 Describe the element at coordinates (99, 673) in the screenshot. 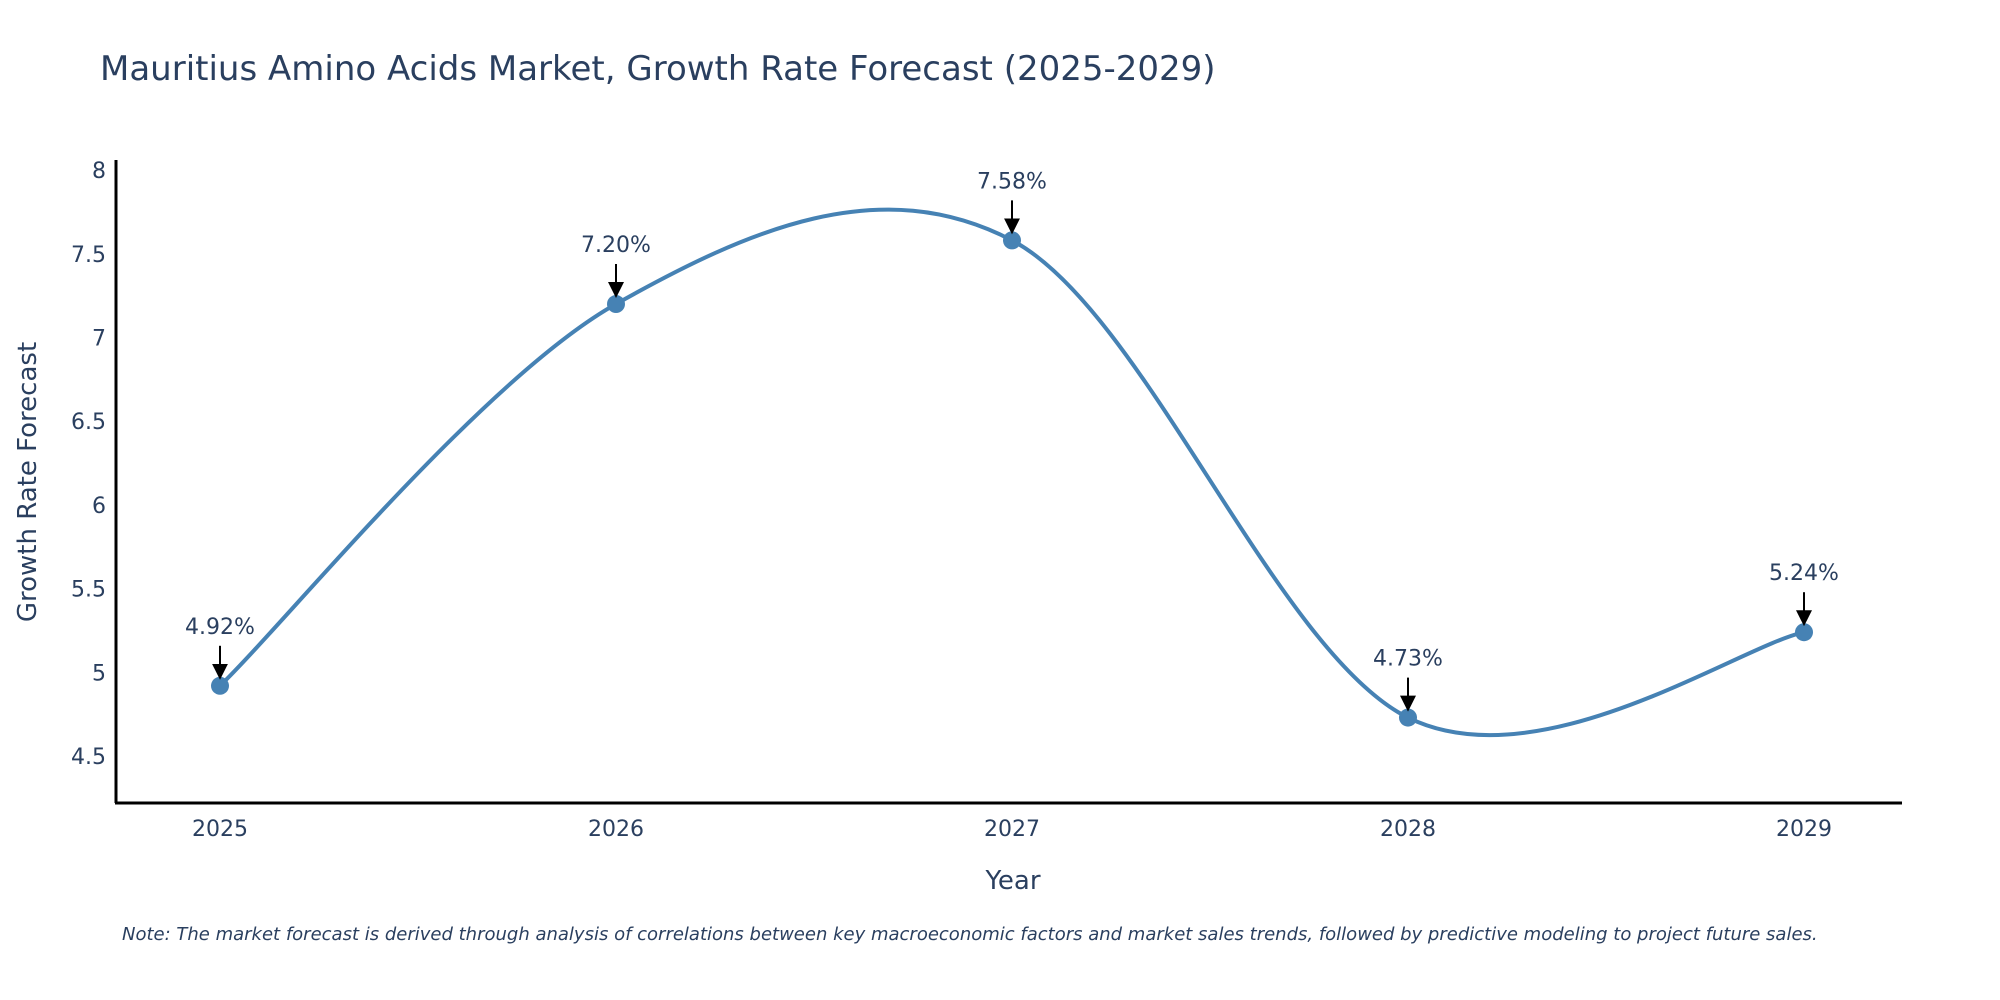

I see `y-tick-label: 5` at that location.